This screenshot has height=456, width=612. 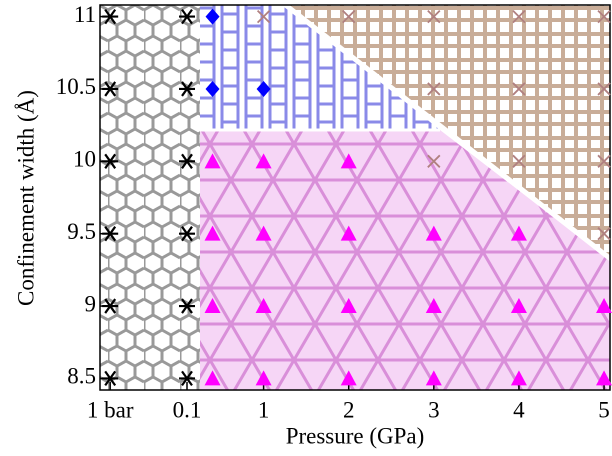 I want to click on x-axis-label: Pressure (GPa), so click(x=355, y=435).